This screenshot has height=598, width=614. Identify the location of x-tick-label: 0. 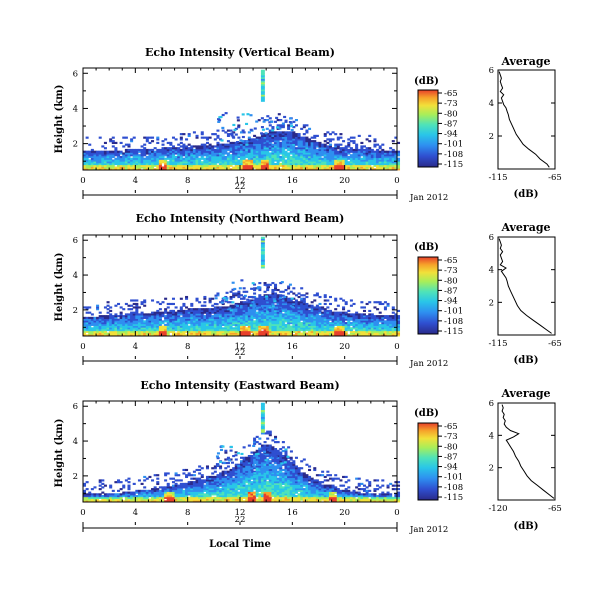
(396, 347).